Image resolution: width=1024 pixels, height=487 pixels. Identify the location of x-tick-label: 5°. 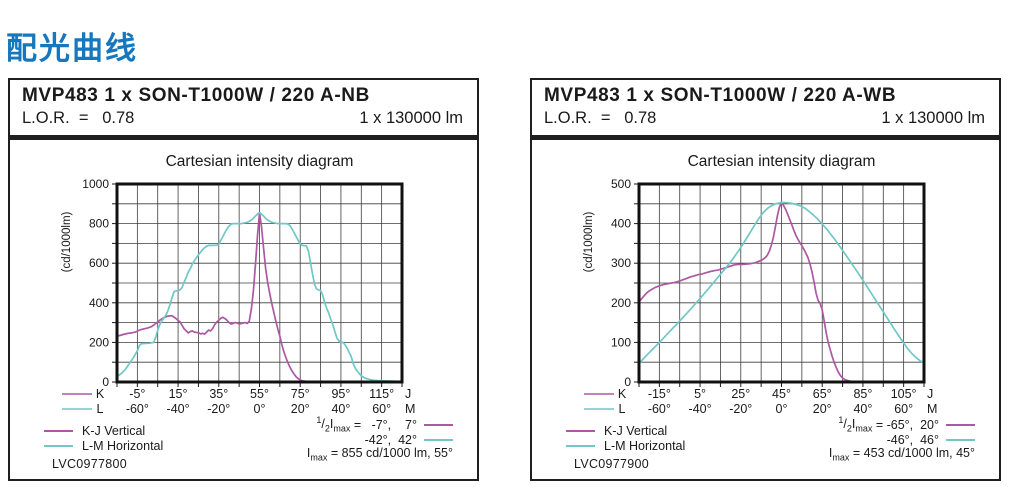
(700, 394).